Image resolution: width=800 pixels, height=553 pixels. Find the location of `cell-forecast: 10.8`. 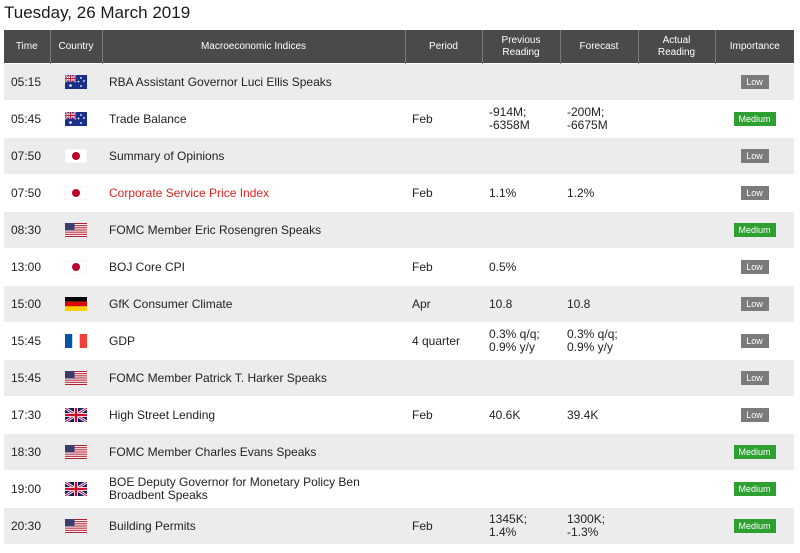

cell-forecast: 10.8 is located at coordinates (599, 304).